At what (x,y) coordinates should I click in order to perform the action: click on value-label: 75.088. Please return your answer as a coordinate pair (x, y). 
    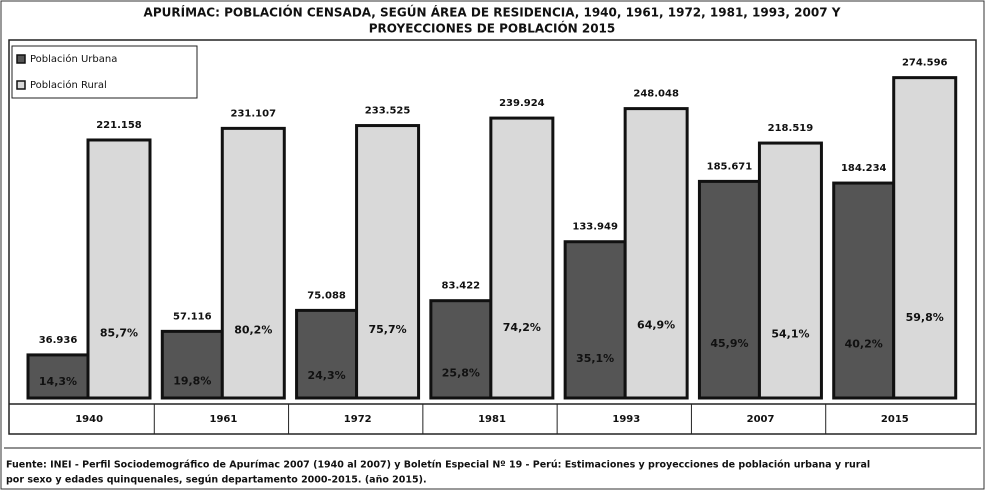
    Looking at the image, I should click on (326, 295).